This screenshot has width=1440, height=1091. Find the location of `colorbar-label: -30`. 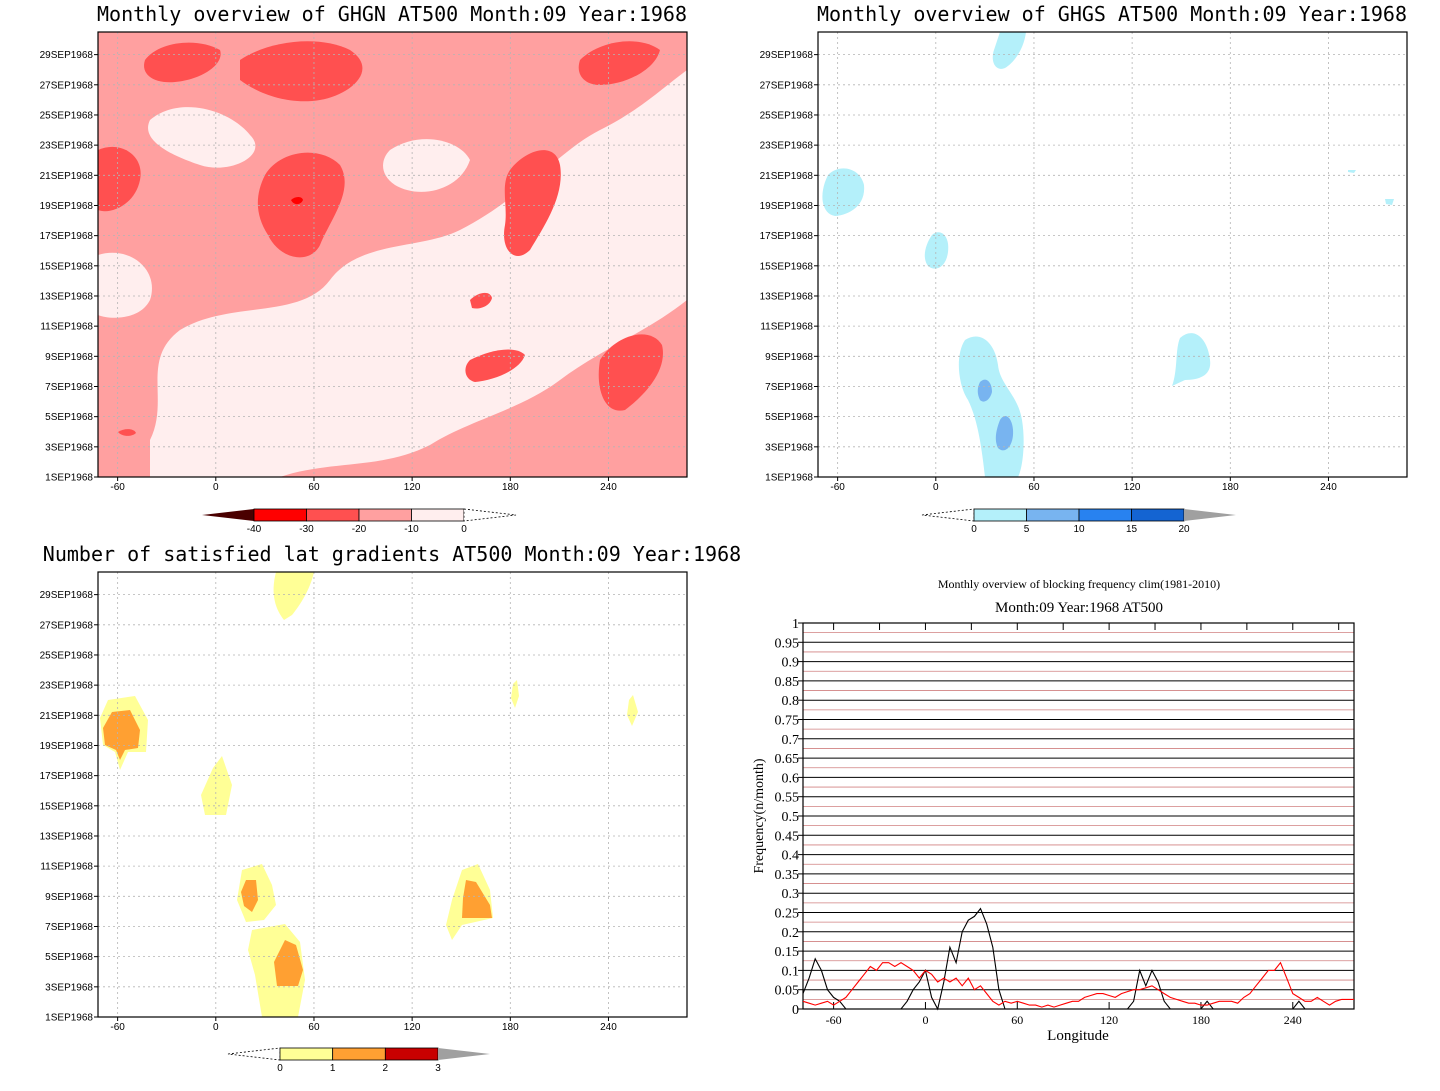

colorbar-label: -30 is located at coordinates (306, 529).